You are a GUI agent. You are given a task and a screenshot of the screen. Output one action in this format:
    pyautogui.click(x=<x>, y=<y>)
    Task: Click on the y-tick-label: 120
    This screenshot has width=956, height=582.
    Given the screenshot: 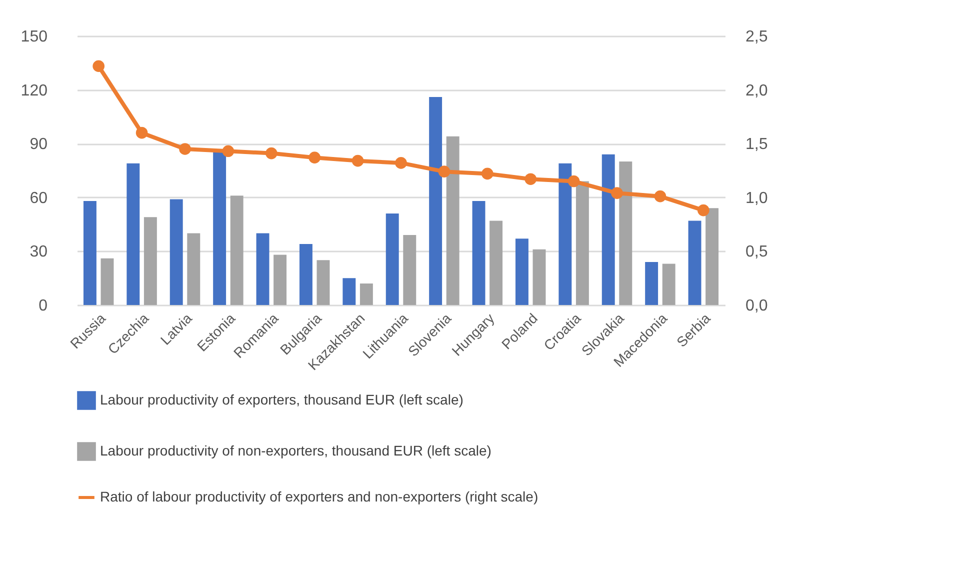 What is the action you would take?
    pyautogui.click(x=34, y=91)
    